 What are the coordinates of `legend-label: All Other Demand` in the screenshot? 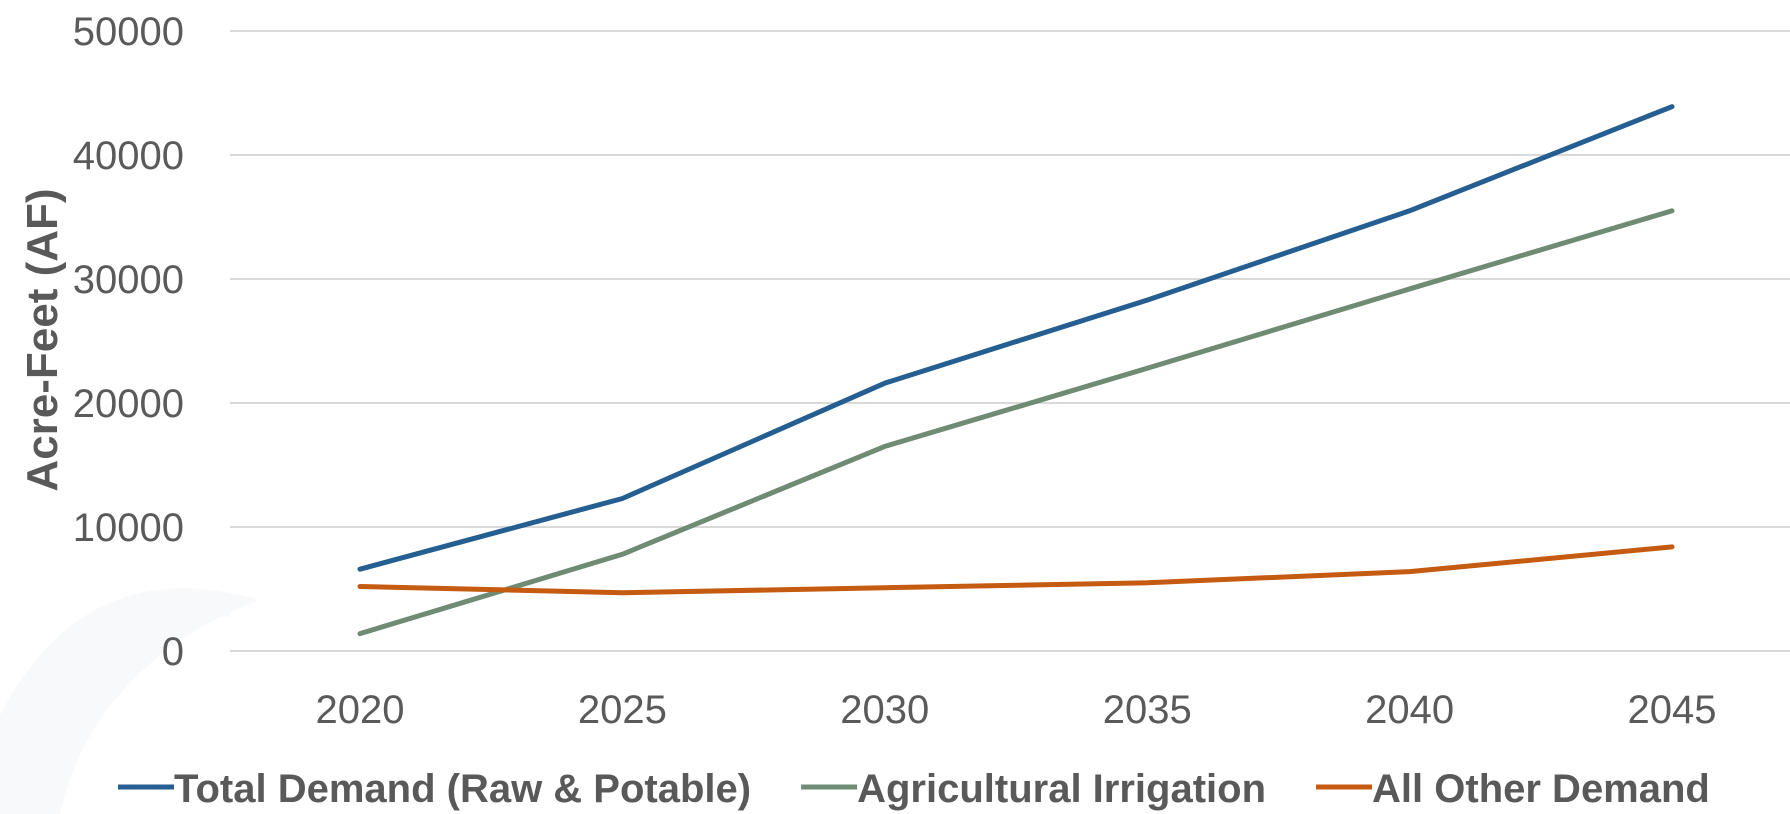 It's located at (1541, 789).